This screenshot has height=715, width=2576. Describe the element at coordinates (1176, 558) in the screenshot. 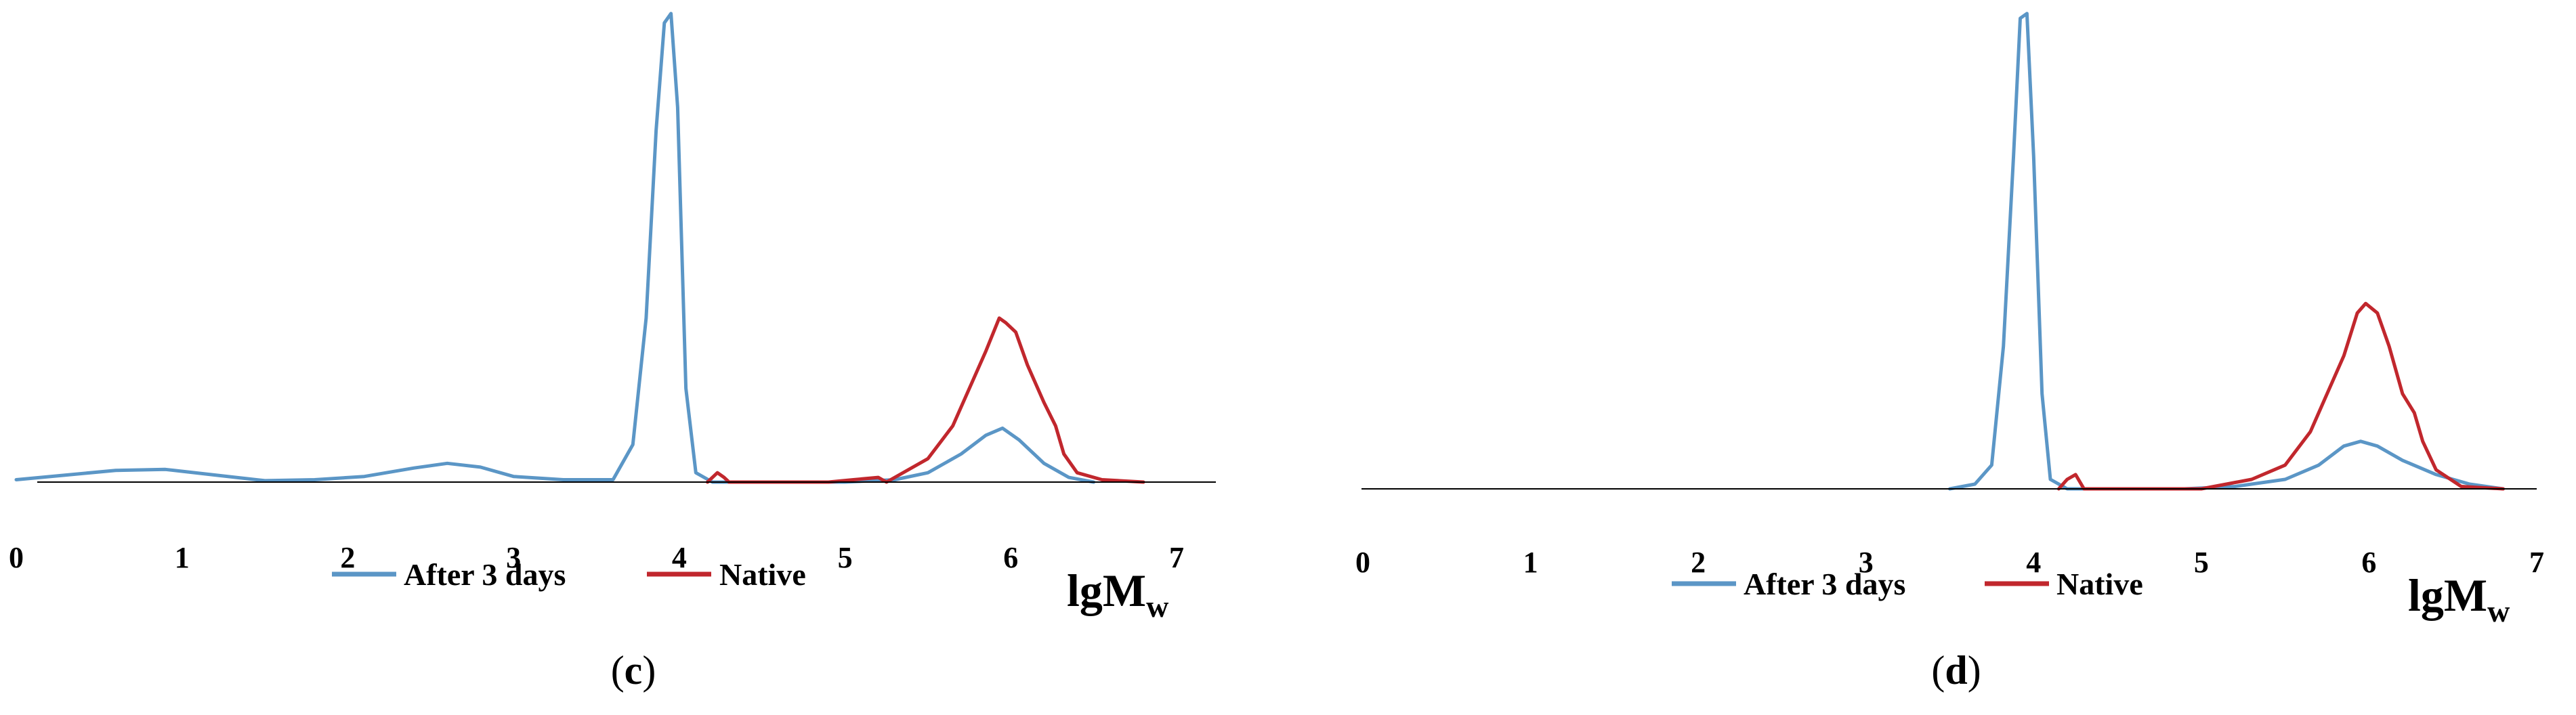

I see `x-tick-label-7-c: 7` at that location.